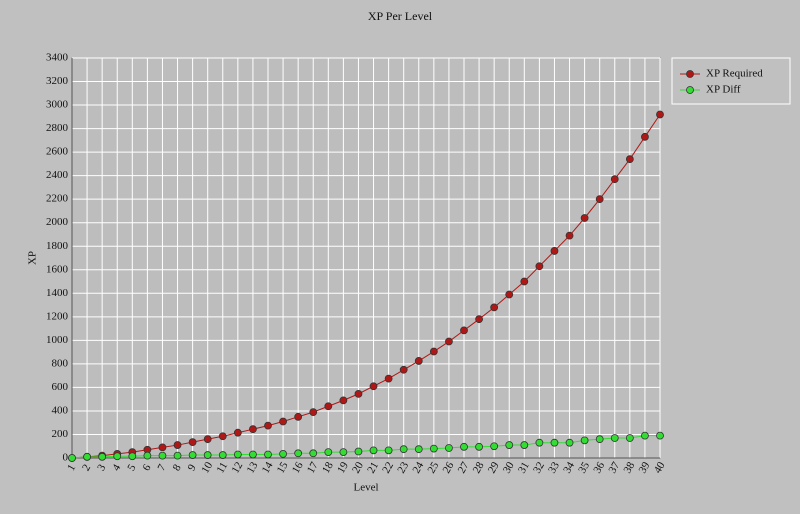  What do you see at coordinates (60, 434) in the screenshot?
I see `y-tick-label: 200` at bounding box center [60, 434].